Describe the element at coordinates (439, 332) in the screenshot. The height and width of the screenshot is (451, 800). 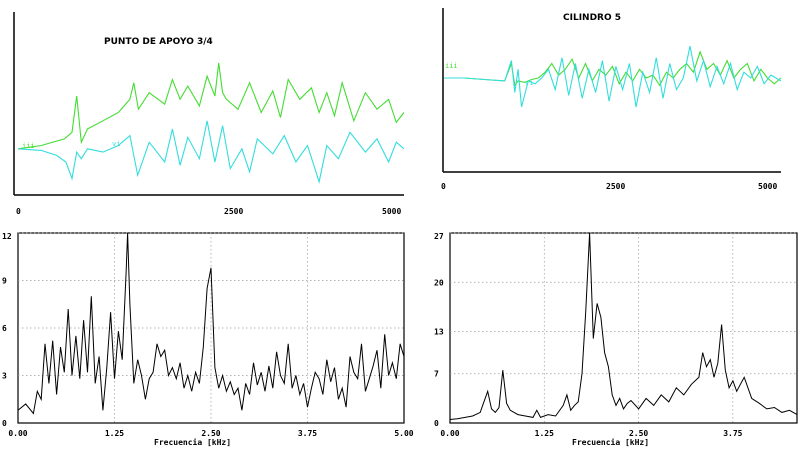
I see `y-tick-label: 13` at that location.